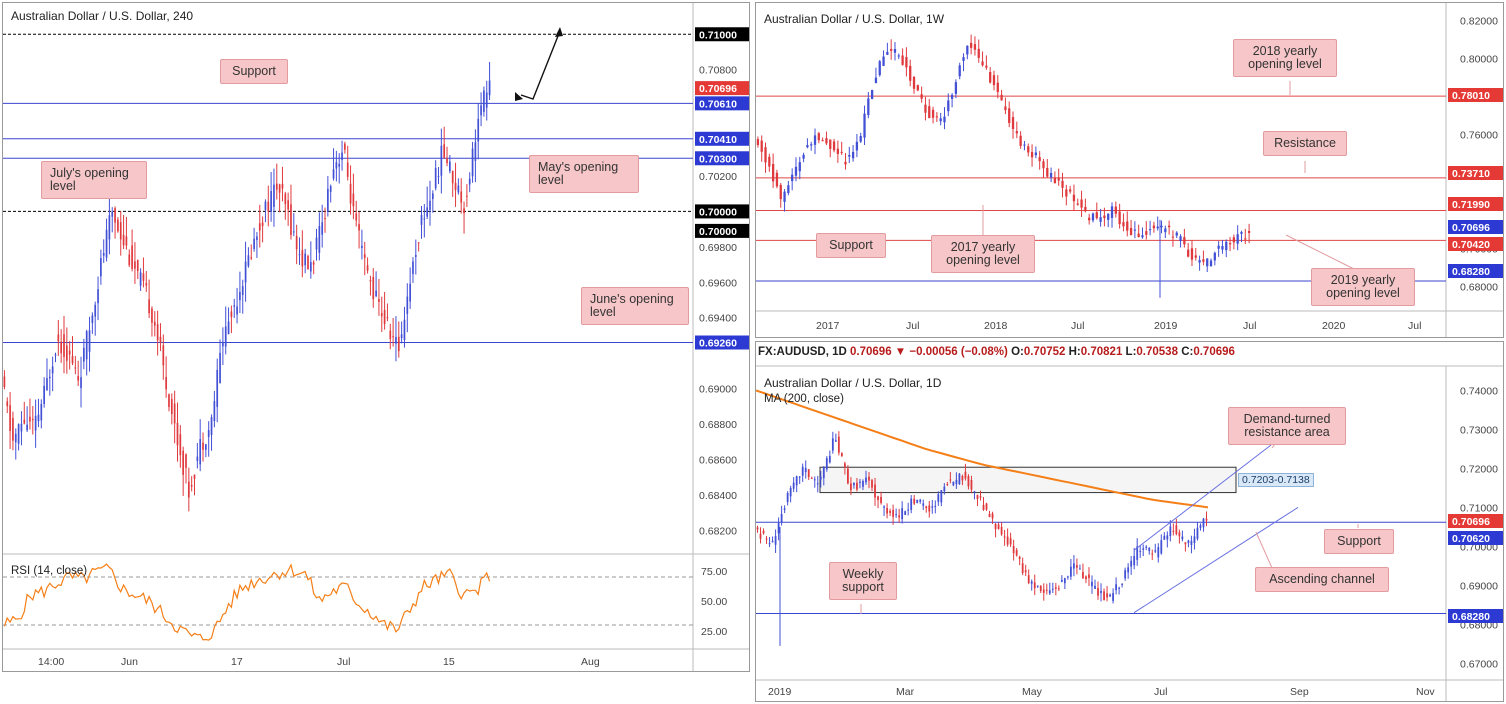  I want to click on callout-july-opening: July's opening level, so click(94, 180).